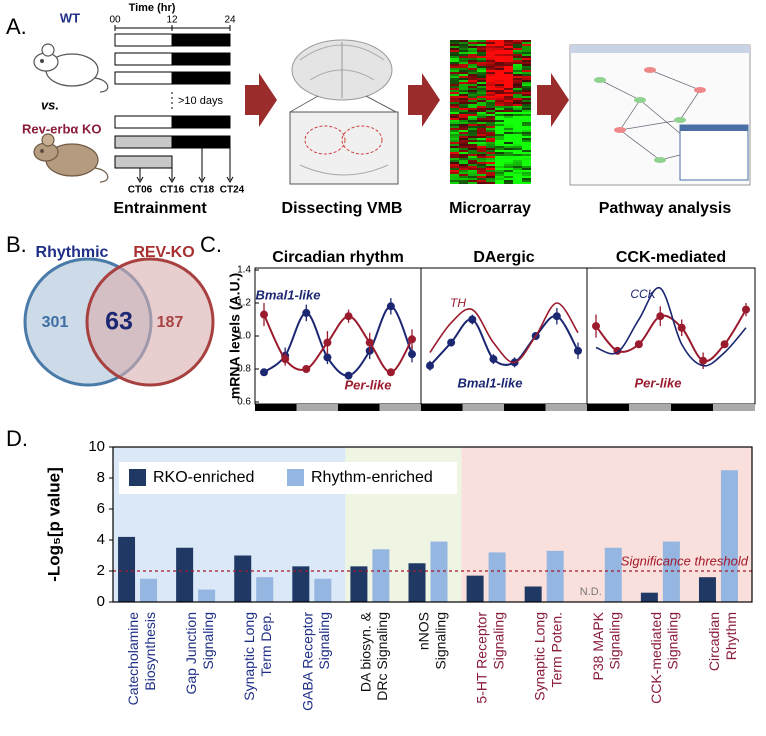 The image size is (766, 736). I want to click on ct-label: CT18, so click(202, 190).